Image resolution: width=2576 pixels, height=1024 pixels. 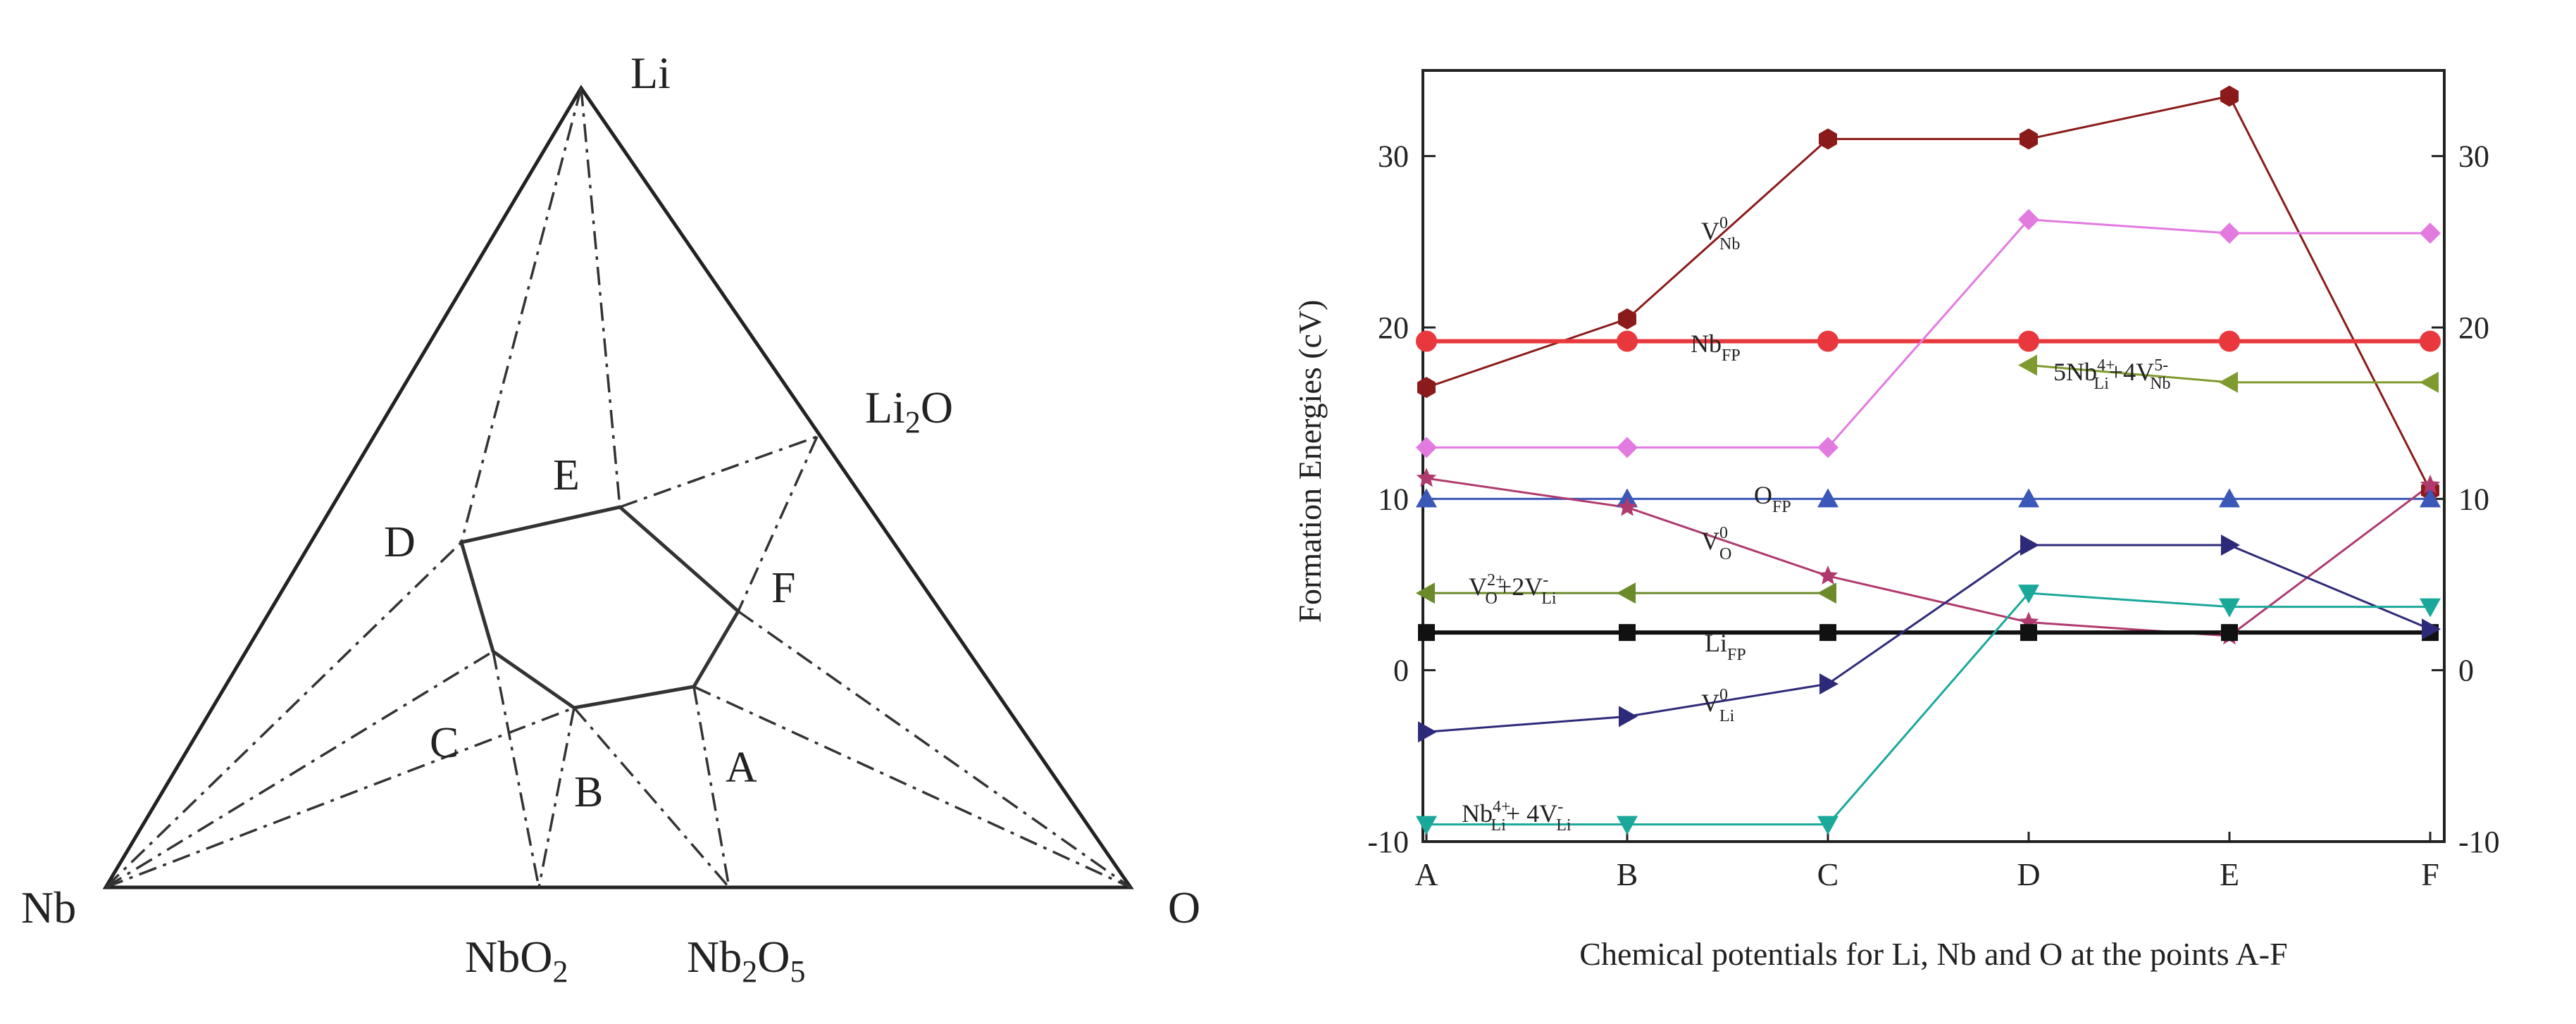 What do you see at coordinates (566, 475) in the screenshot?
I see `region-label-e: E` at bounding box center [566, 475].